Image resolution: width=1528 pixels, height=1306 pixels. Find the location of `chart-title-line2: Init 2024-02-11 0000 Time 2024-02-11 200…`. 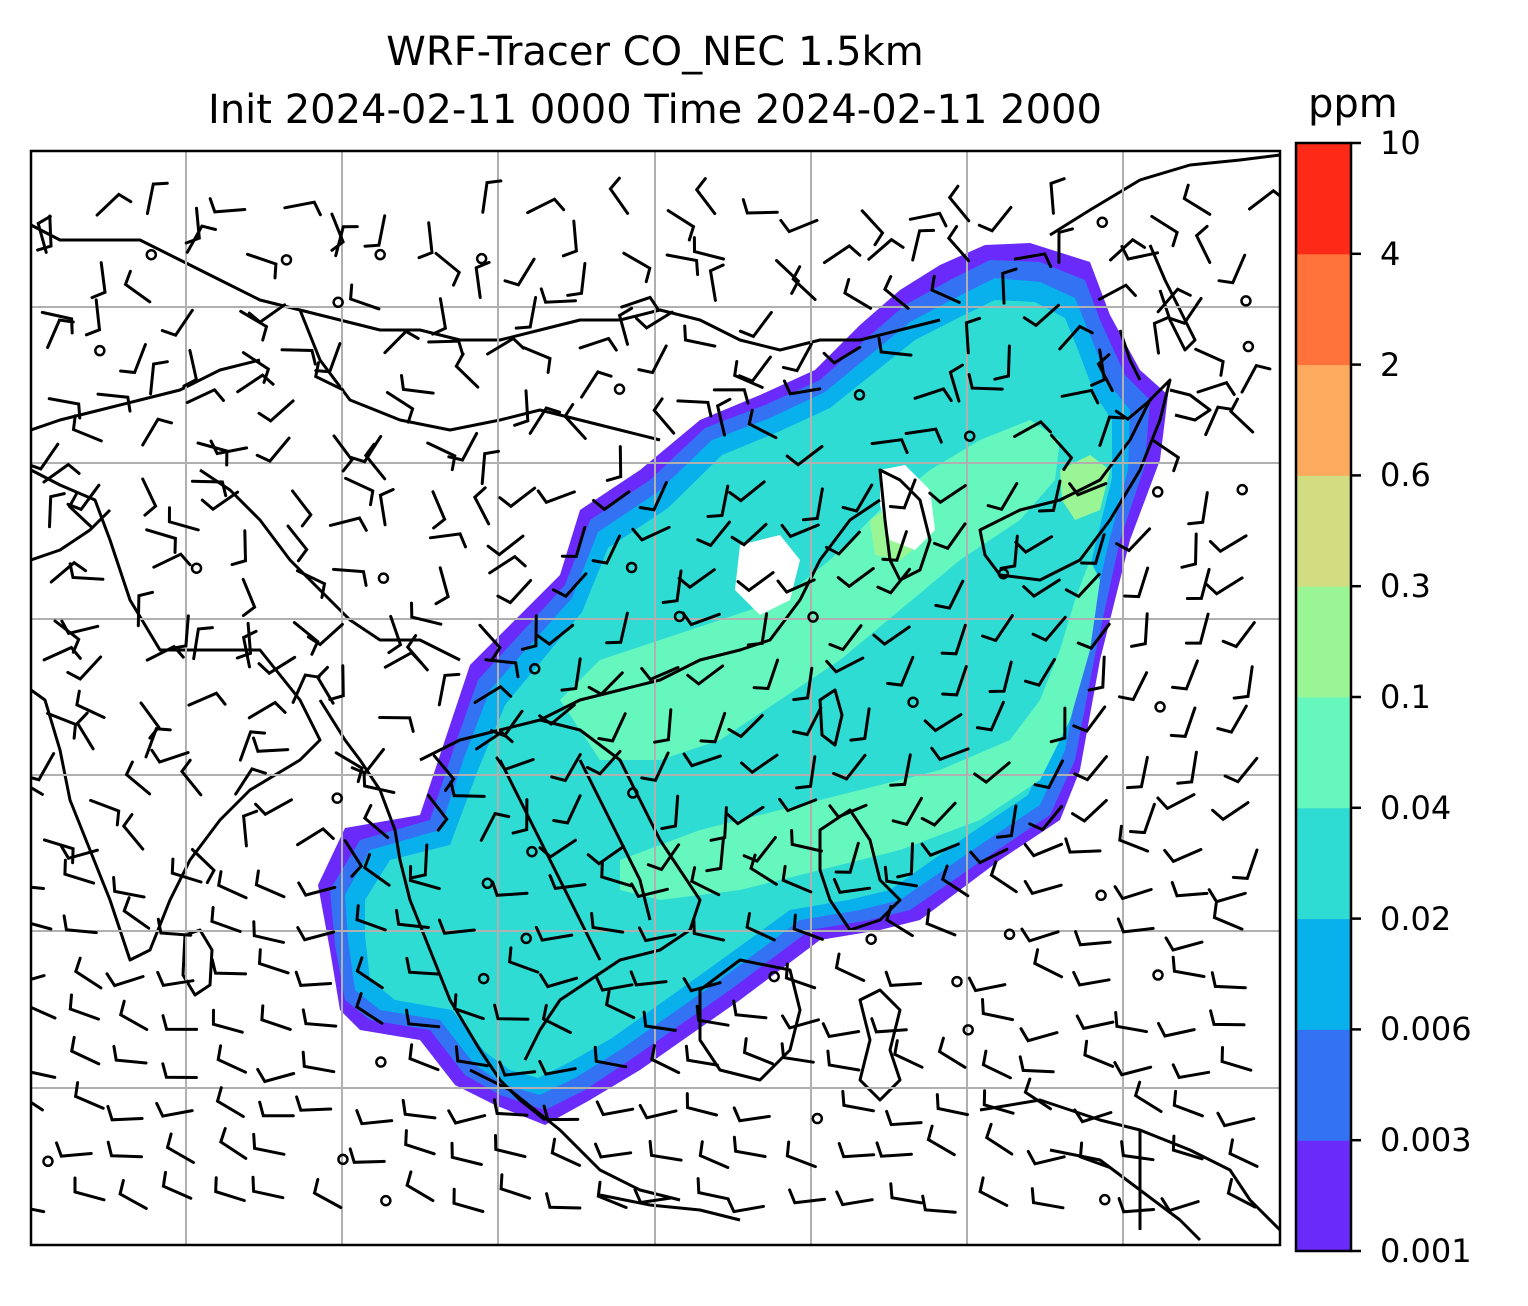

chart-title-line2: Init 2024-02-11 0000 Time 2024-02-11 200… is located at coordinates (655, 110).